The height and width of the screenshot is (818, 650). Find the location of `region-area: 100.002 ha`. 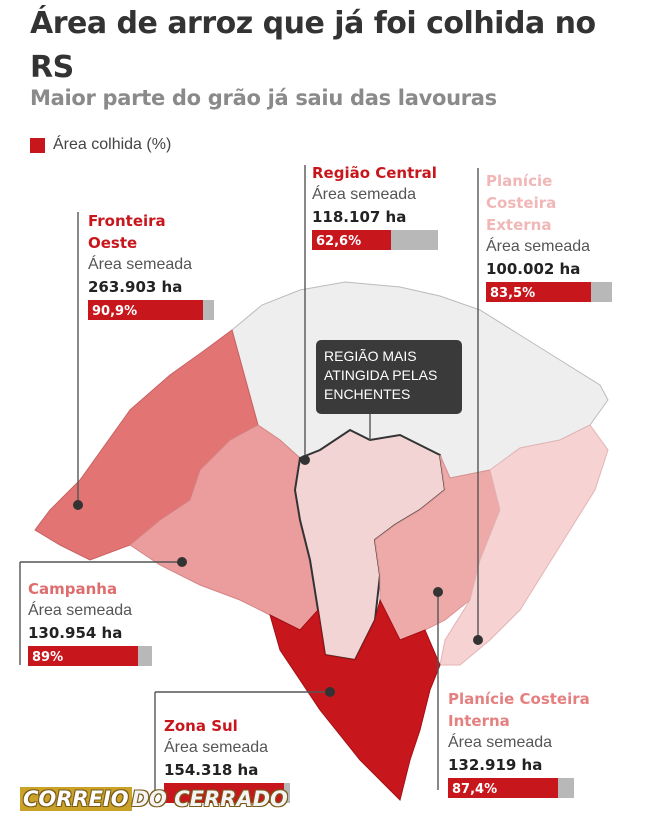

region-area: 100.002 ha is located at coordinates (533, 269).